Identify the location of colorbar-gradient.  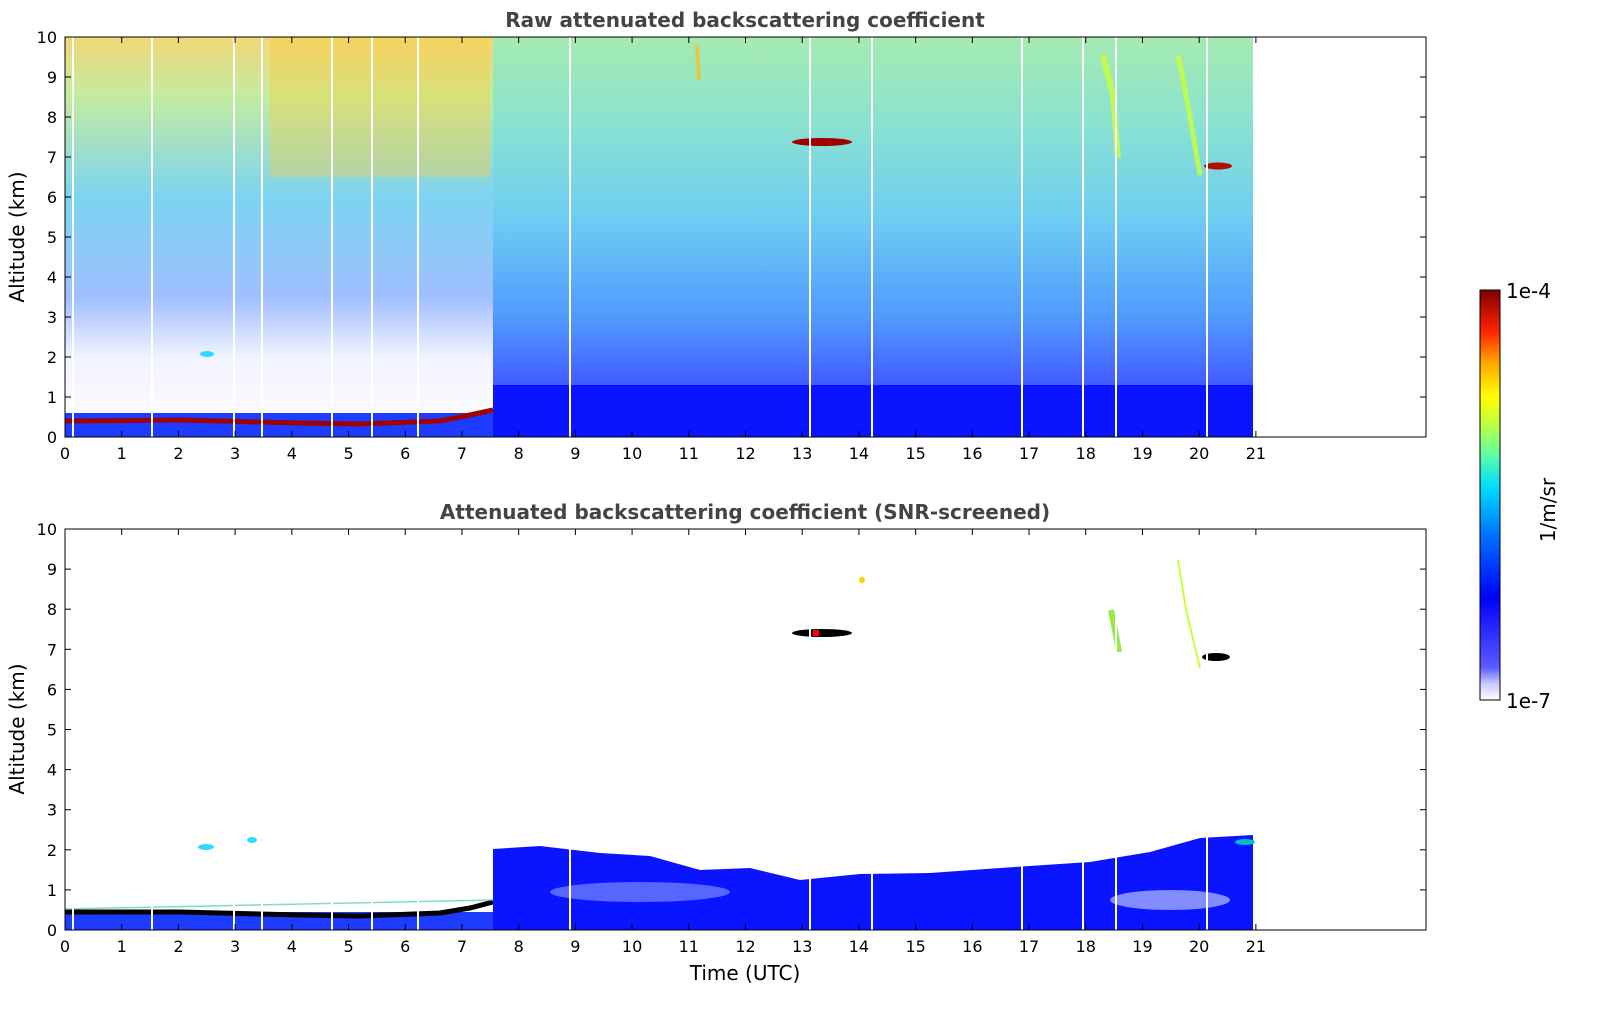
(1490, 495).